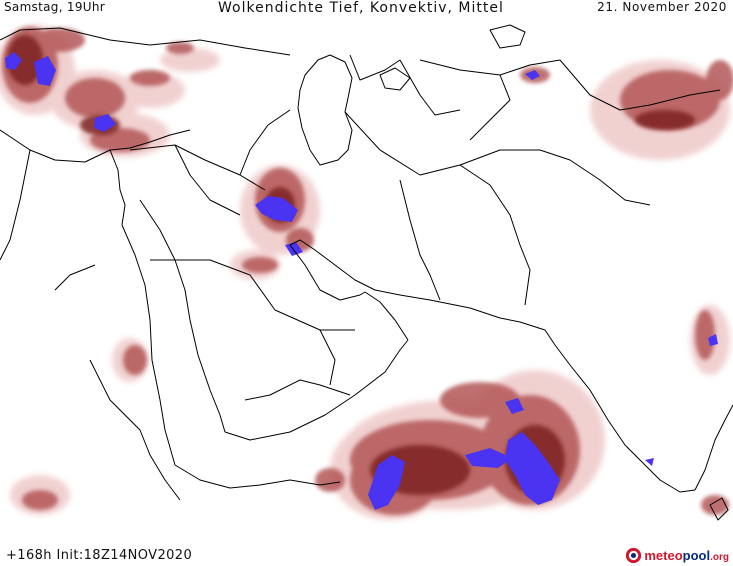 The width and height of the screenshot is (733, 566). I want to click on meteopool-logo-text: meteopool.org, so click(686, 555).